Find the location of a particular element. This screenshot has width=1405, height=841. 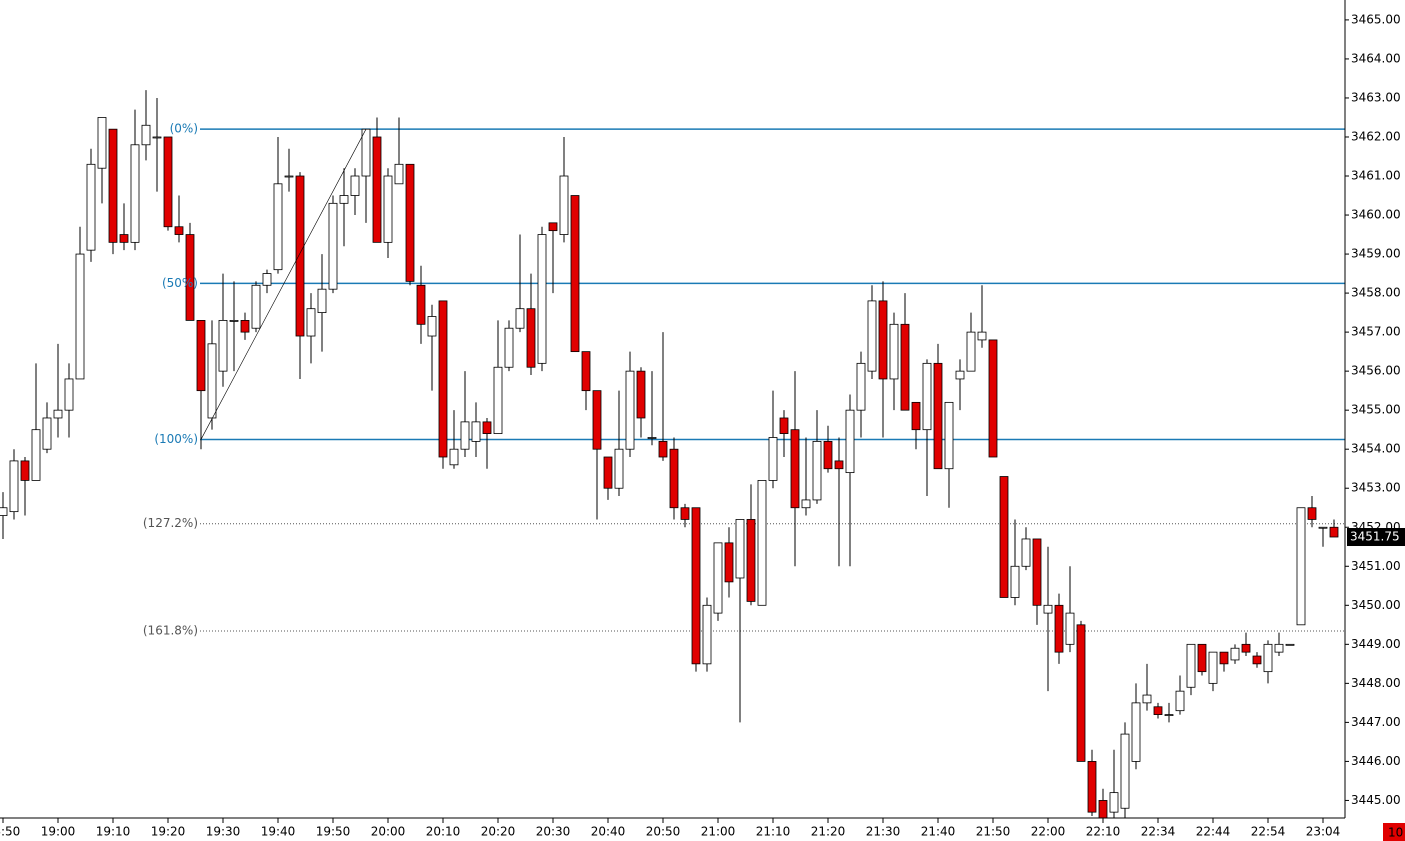

x-tick-label: 19:40 is located at coordinates (278, 832).